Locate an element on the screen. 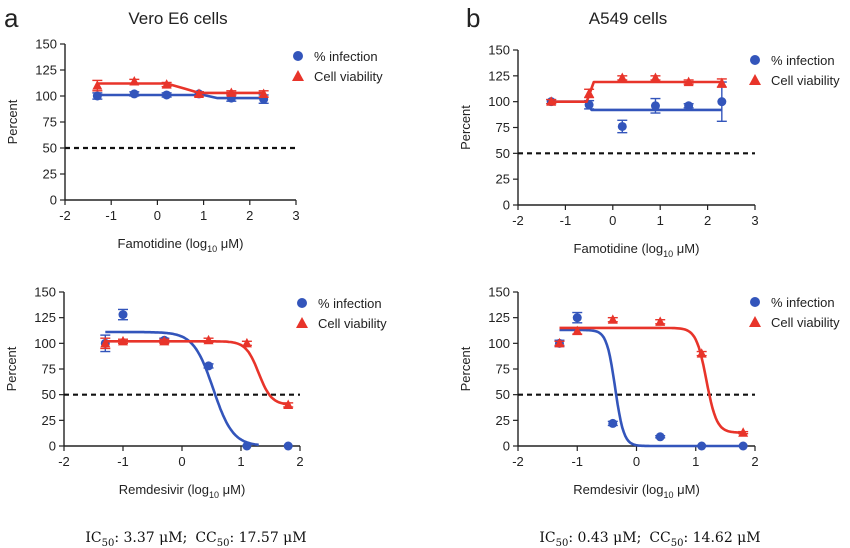 The height and width of the screenshot is (548, 850). x-axis-label: Remdesivir (log10 μM) is located at coordinates (636, 491).